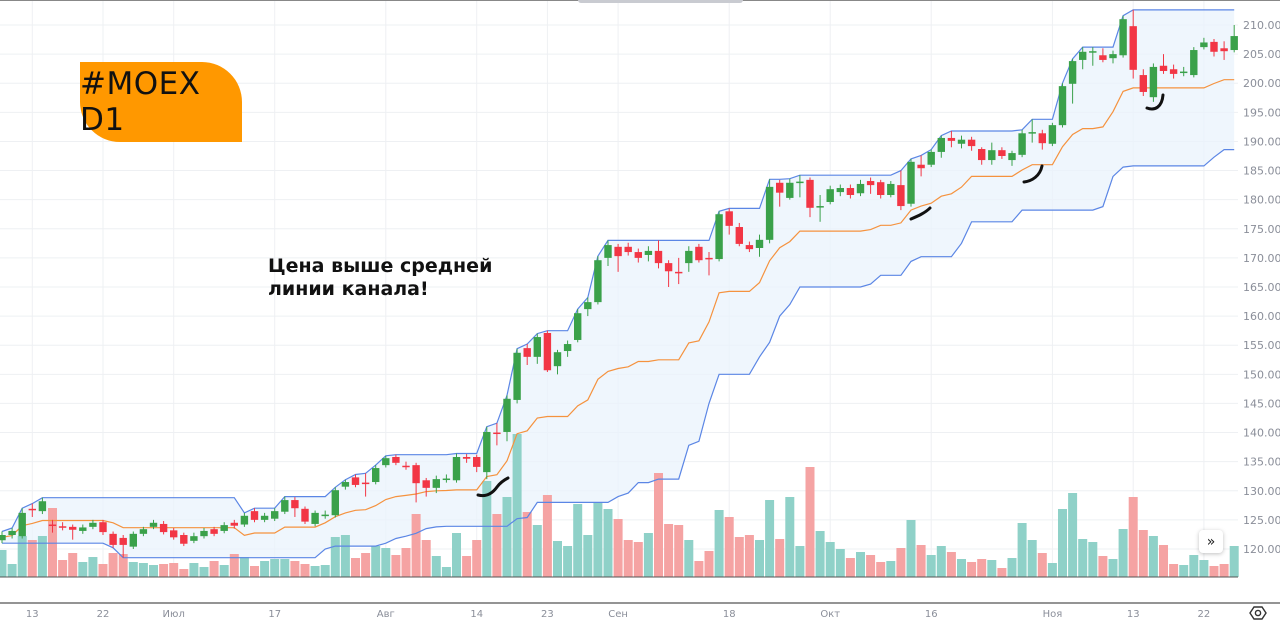  What do you see at coordinates (1261, 345) in the screenshot?
I see `price-axis-label: 155.00` at bounding box center [1261, 345].